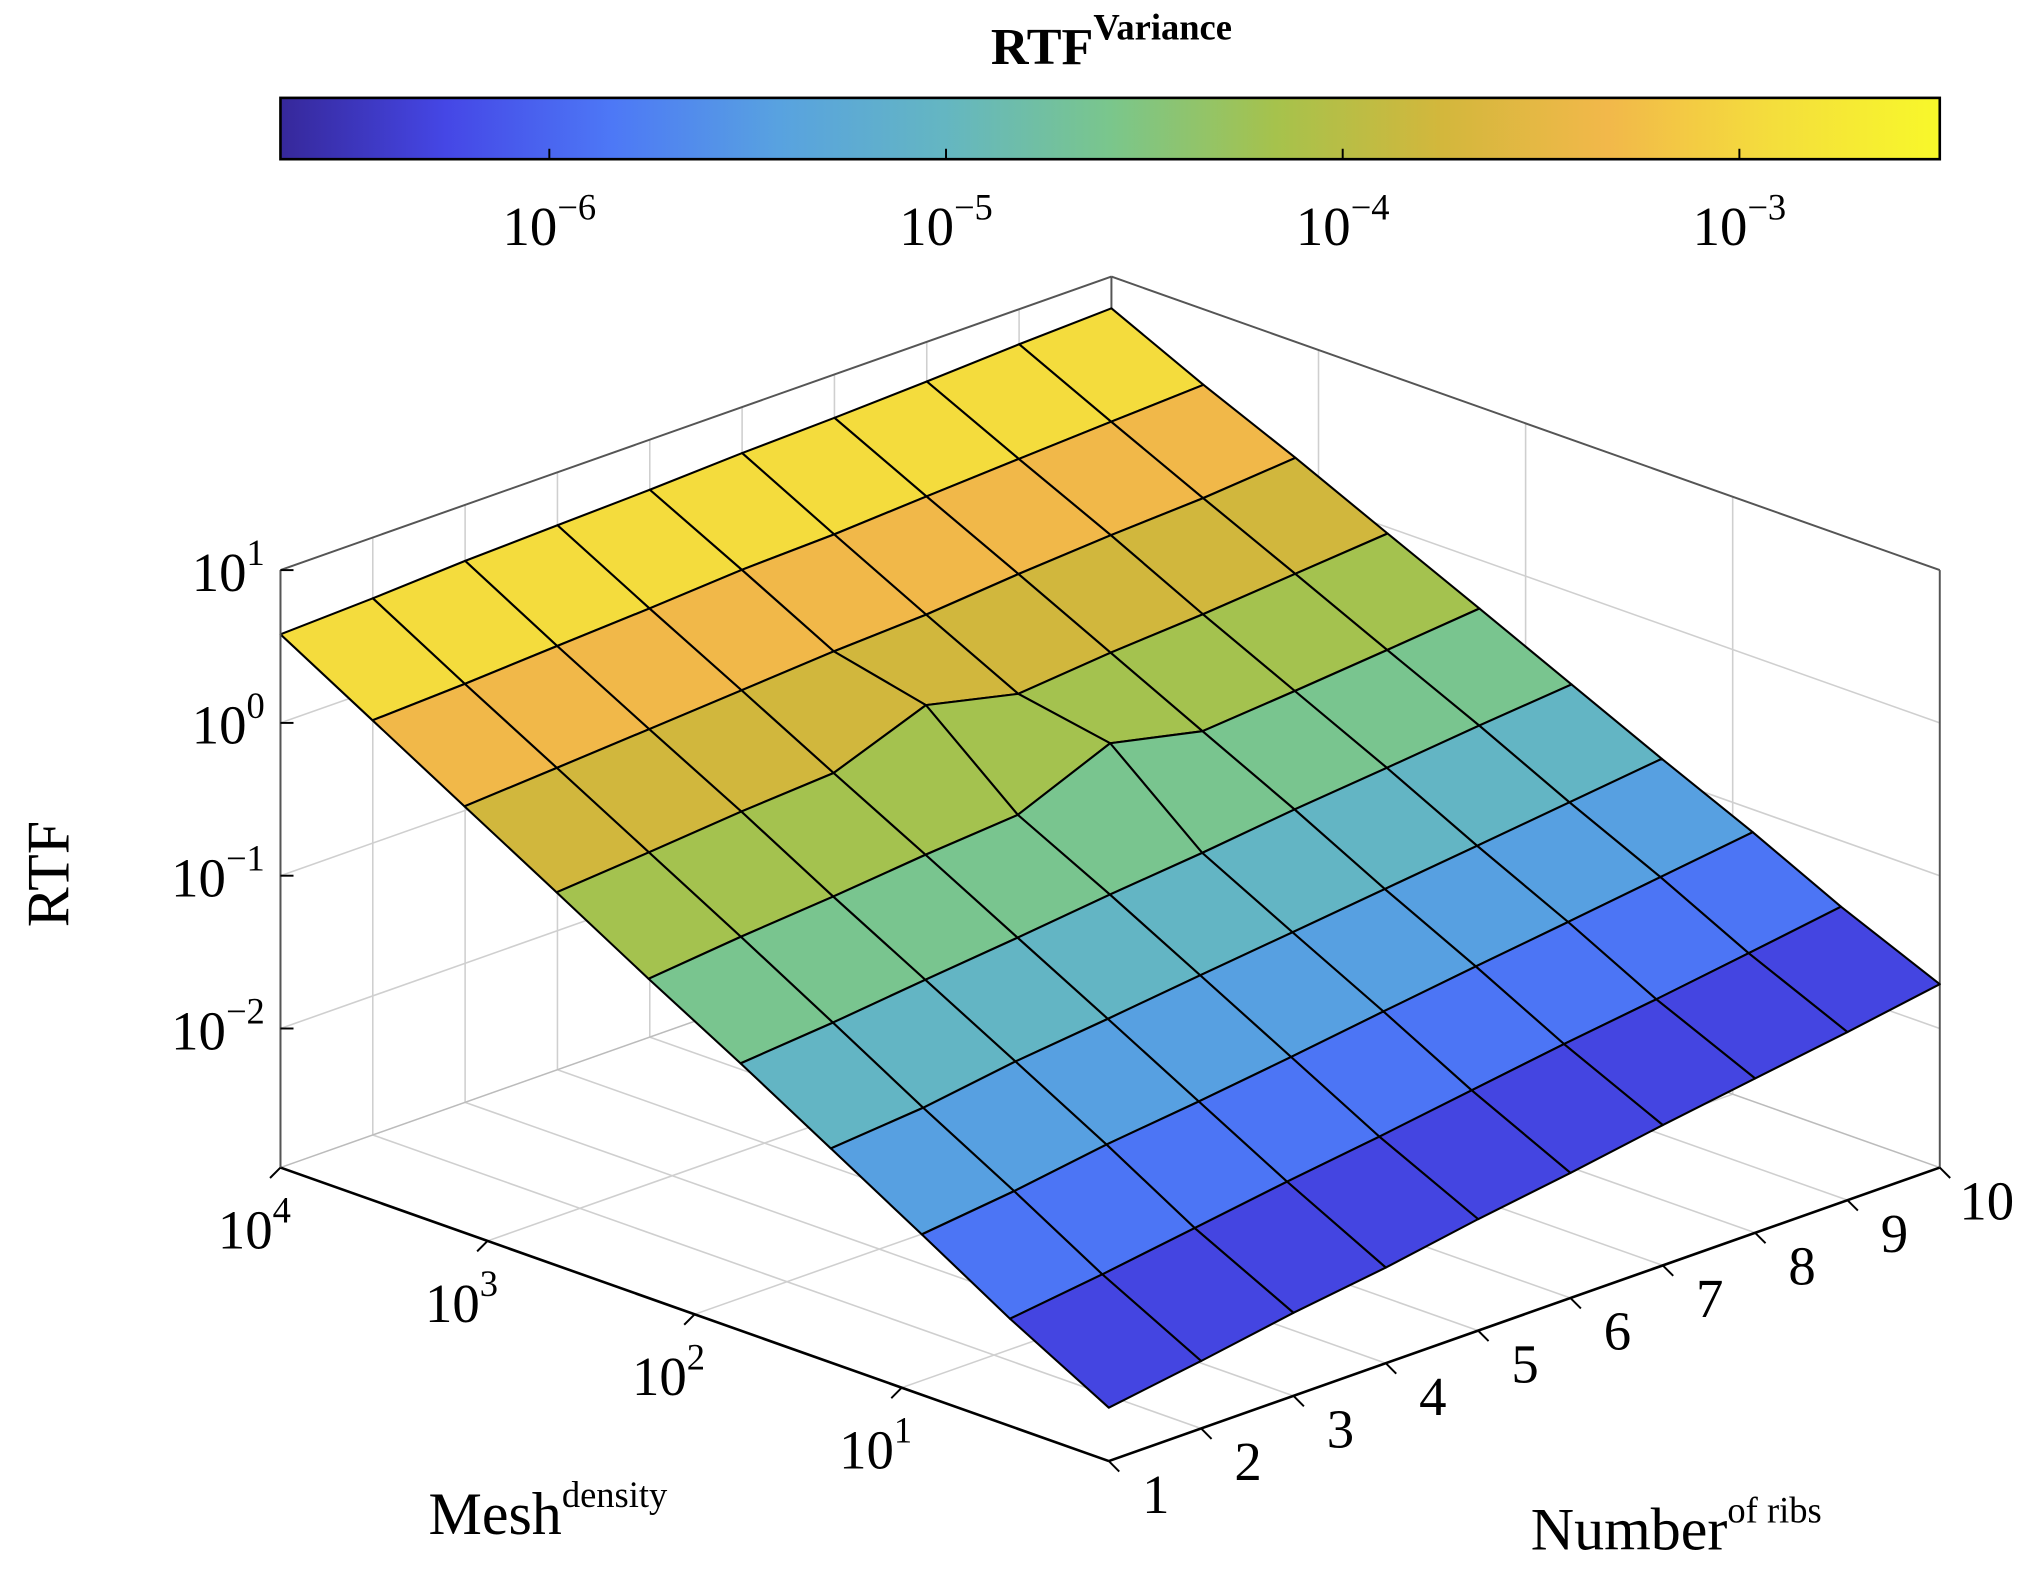 The height and width of the screenshot is (1572, 2035). What do you see at coordinates (548, 1510) in the screenshot?
I see `y-axis-label: Meshdensity` at bounding box center [548, 1510].